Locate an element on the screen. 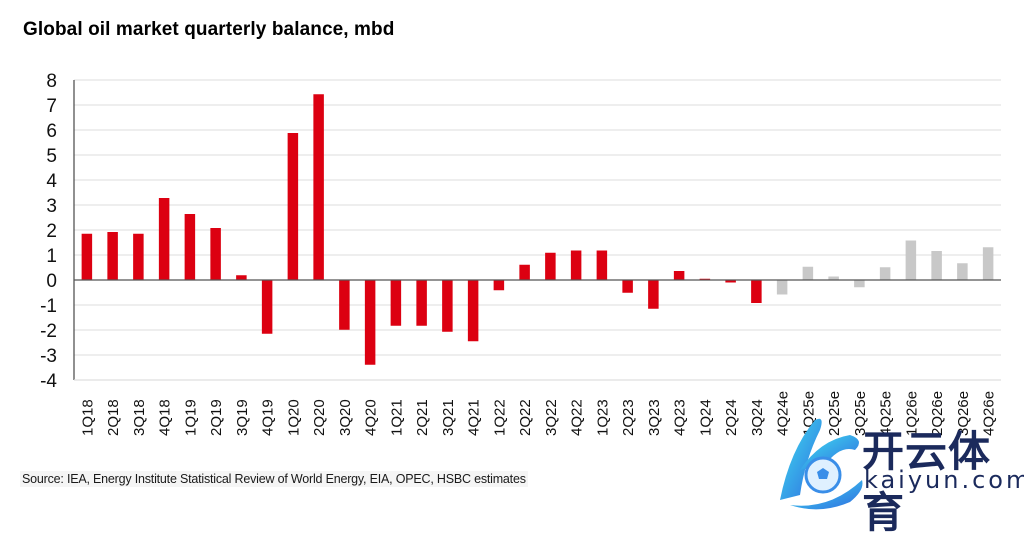 This screenshot has width=1024, height=540. y-tick-label: -1 is located at coordinates (48, 306).